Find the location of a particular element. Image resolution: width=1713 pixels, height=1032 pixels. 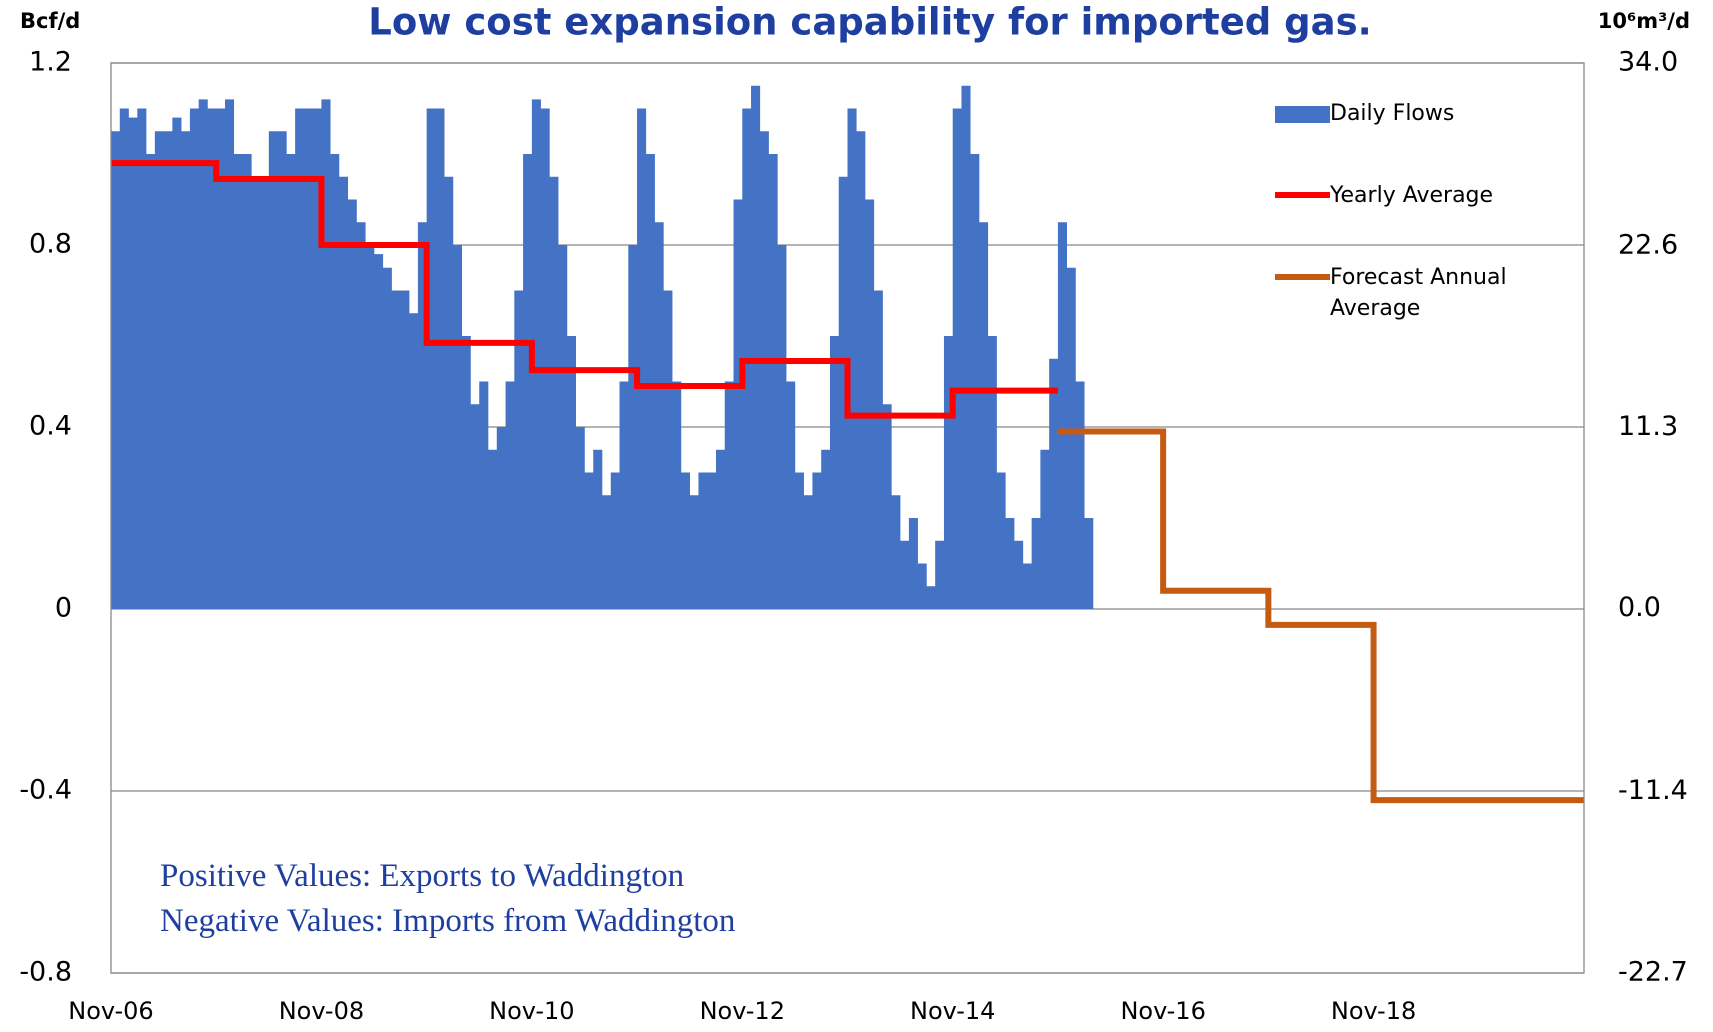

x-tick-label: Nov-18 is located at coordinates (1373, 1011).